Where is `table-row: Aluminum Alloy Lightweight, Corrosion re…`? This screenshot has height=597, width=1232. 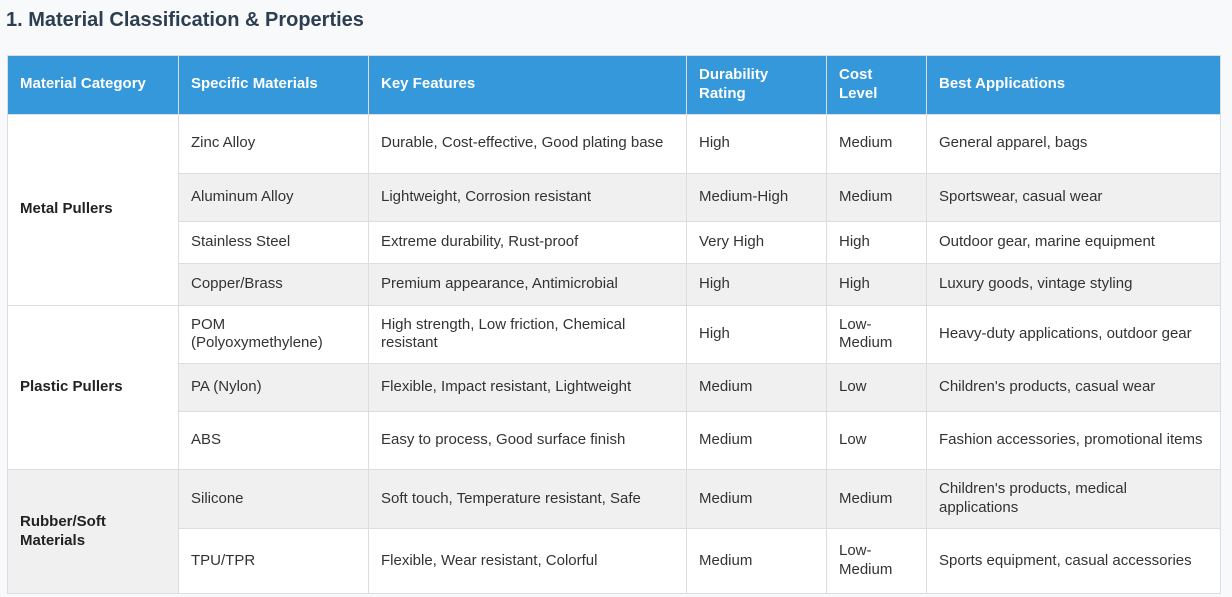 table-row: Aluminum Alloy Lightweight, Corrosion re… is located at coordinates (614, 197).